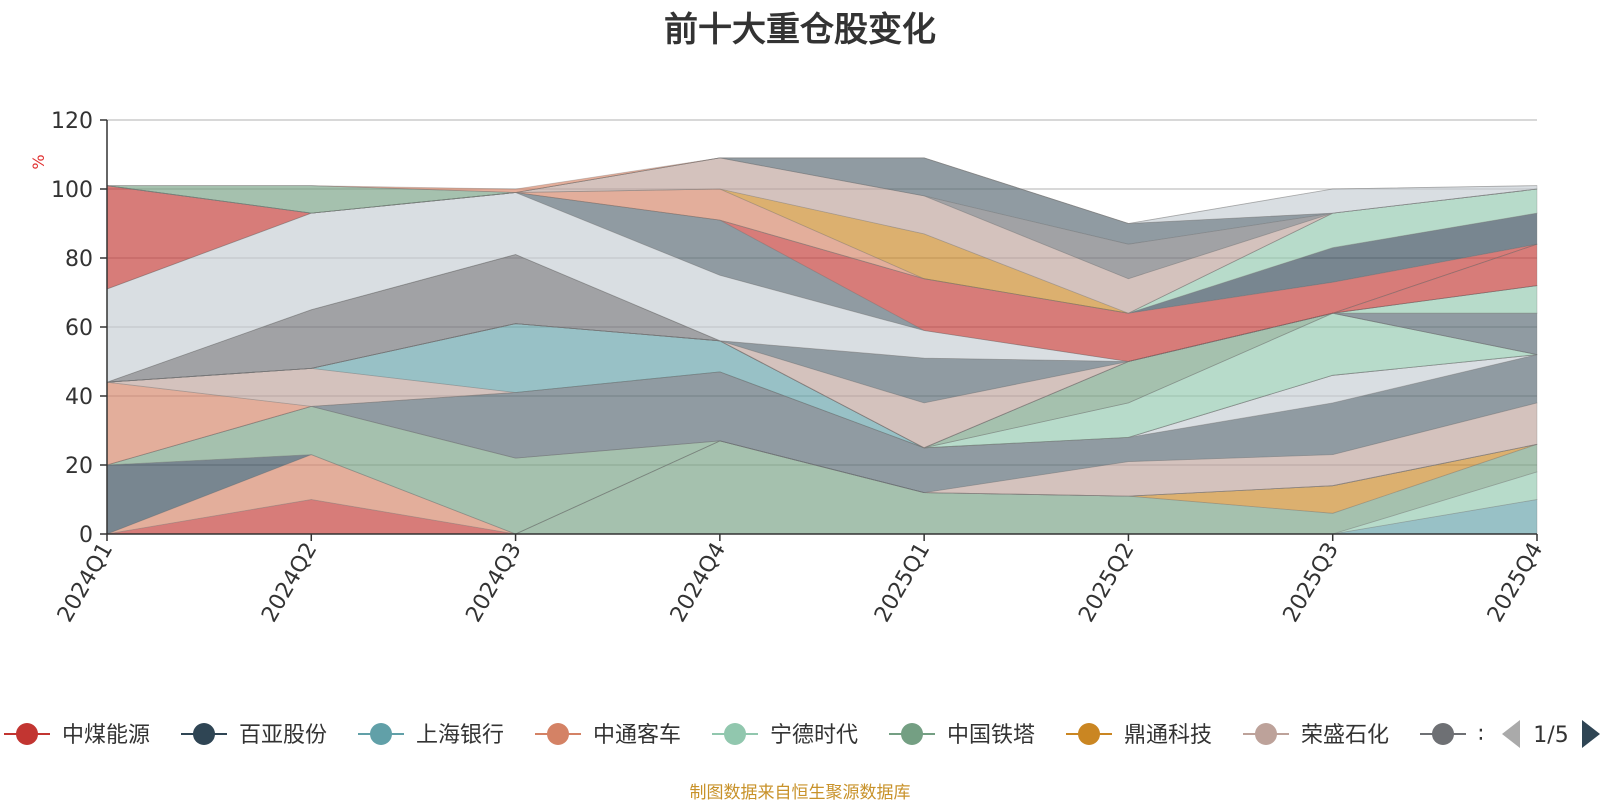 The image size is (1600, 803). What do you see at coordinates (283, 735) in the screenshot?
I see `legend-label-1: 百亚股份` at bounding box center [283, 735].